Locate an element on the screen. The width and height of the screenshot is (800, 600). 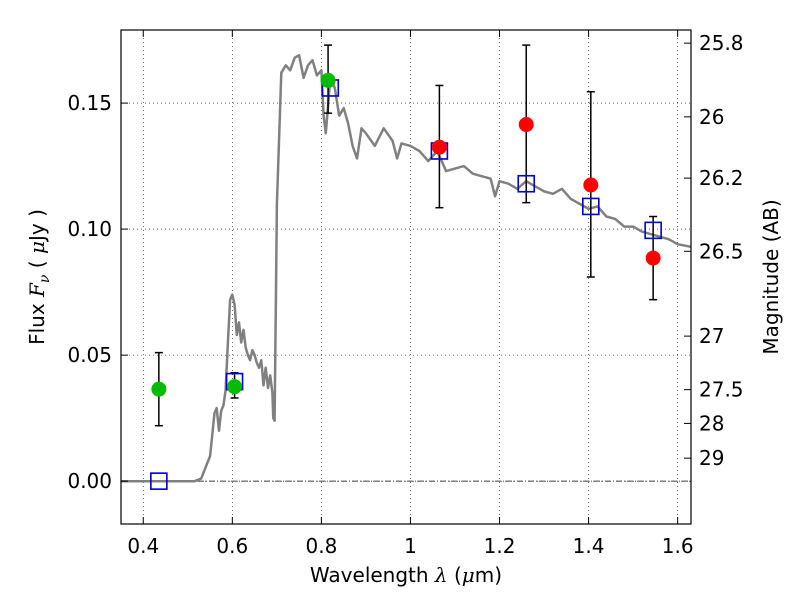
y2-axis-title: Magnitude (AB) is located at coordinates (771, 276).